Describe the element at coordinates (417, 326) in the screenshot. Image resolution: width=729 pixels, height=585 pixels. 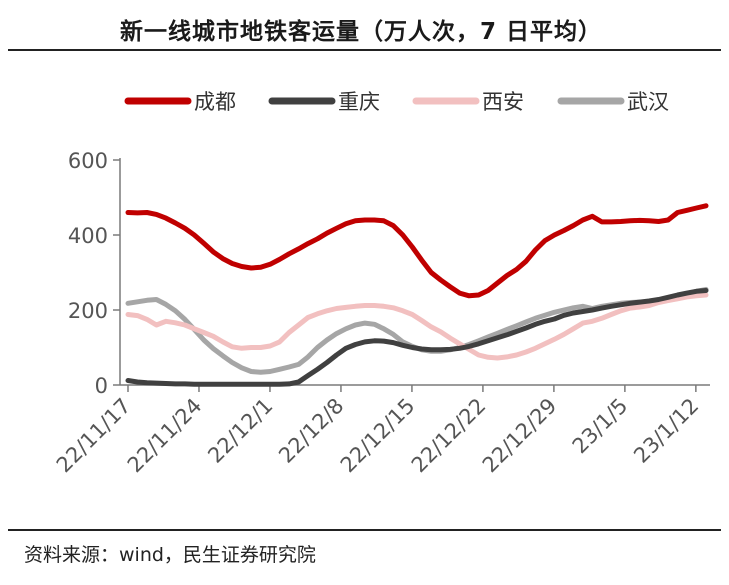
I see `series-line-西安` at that location.